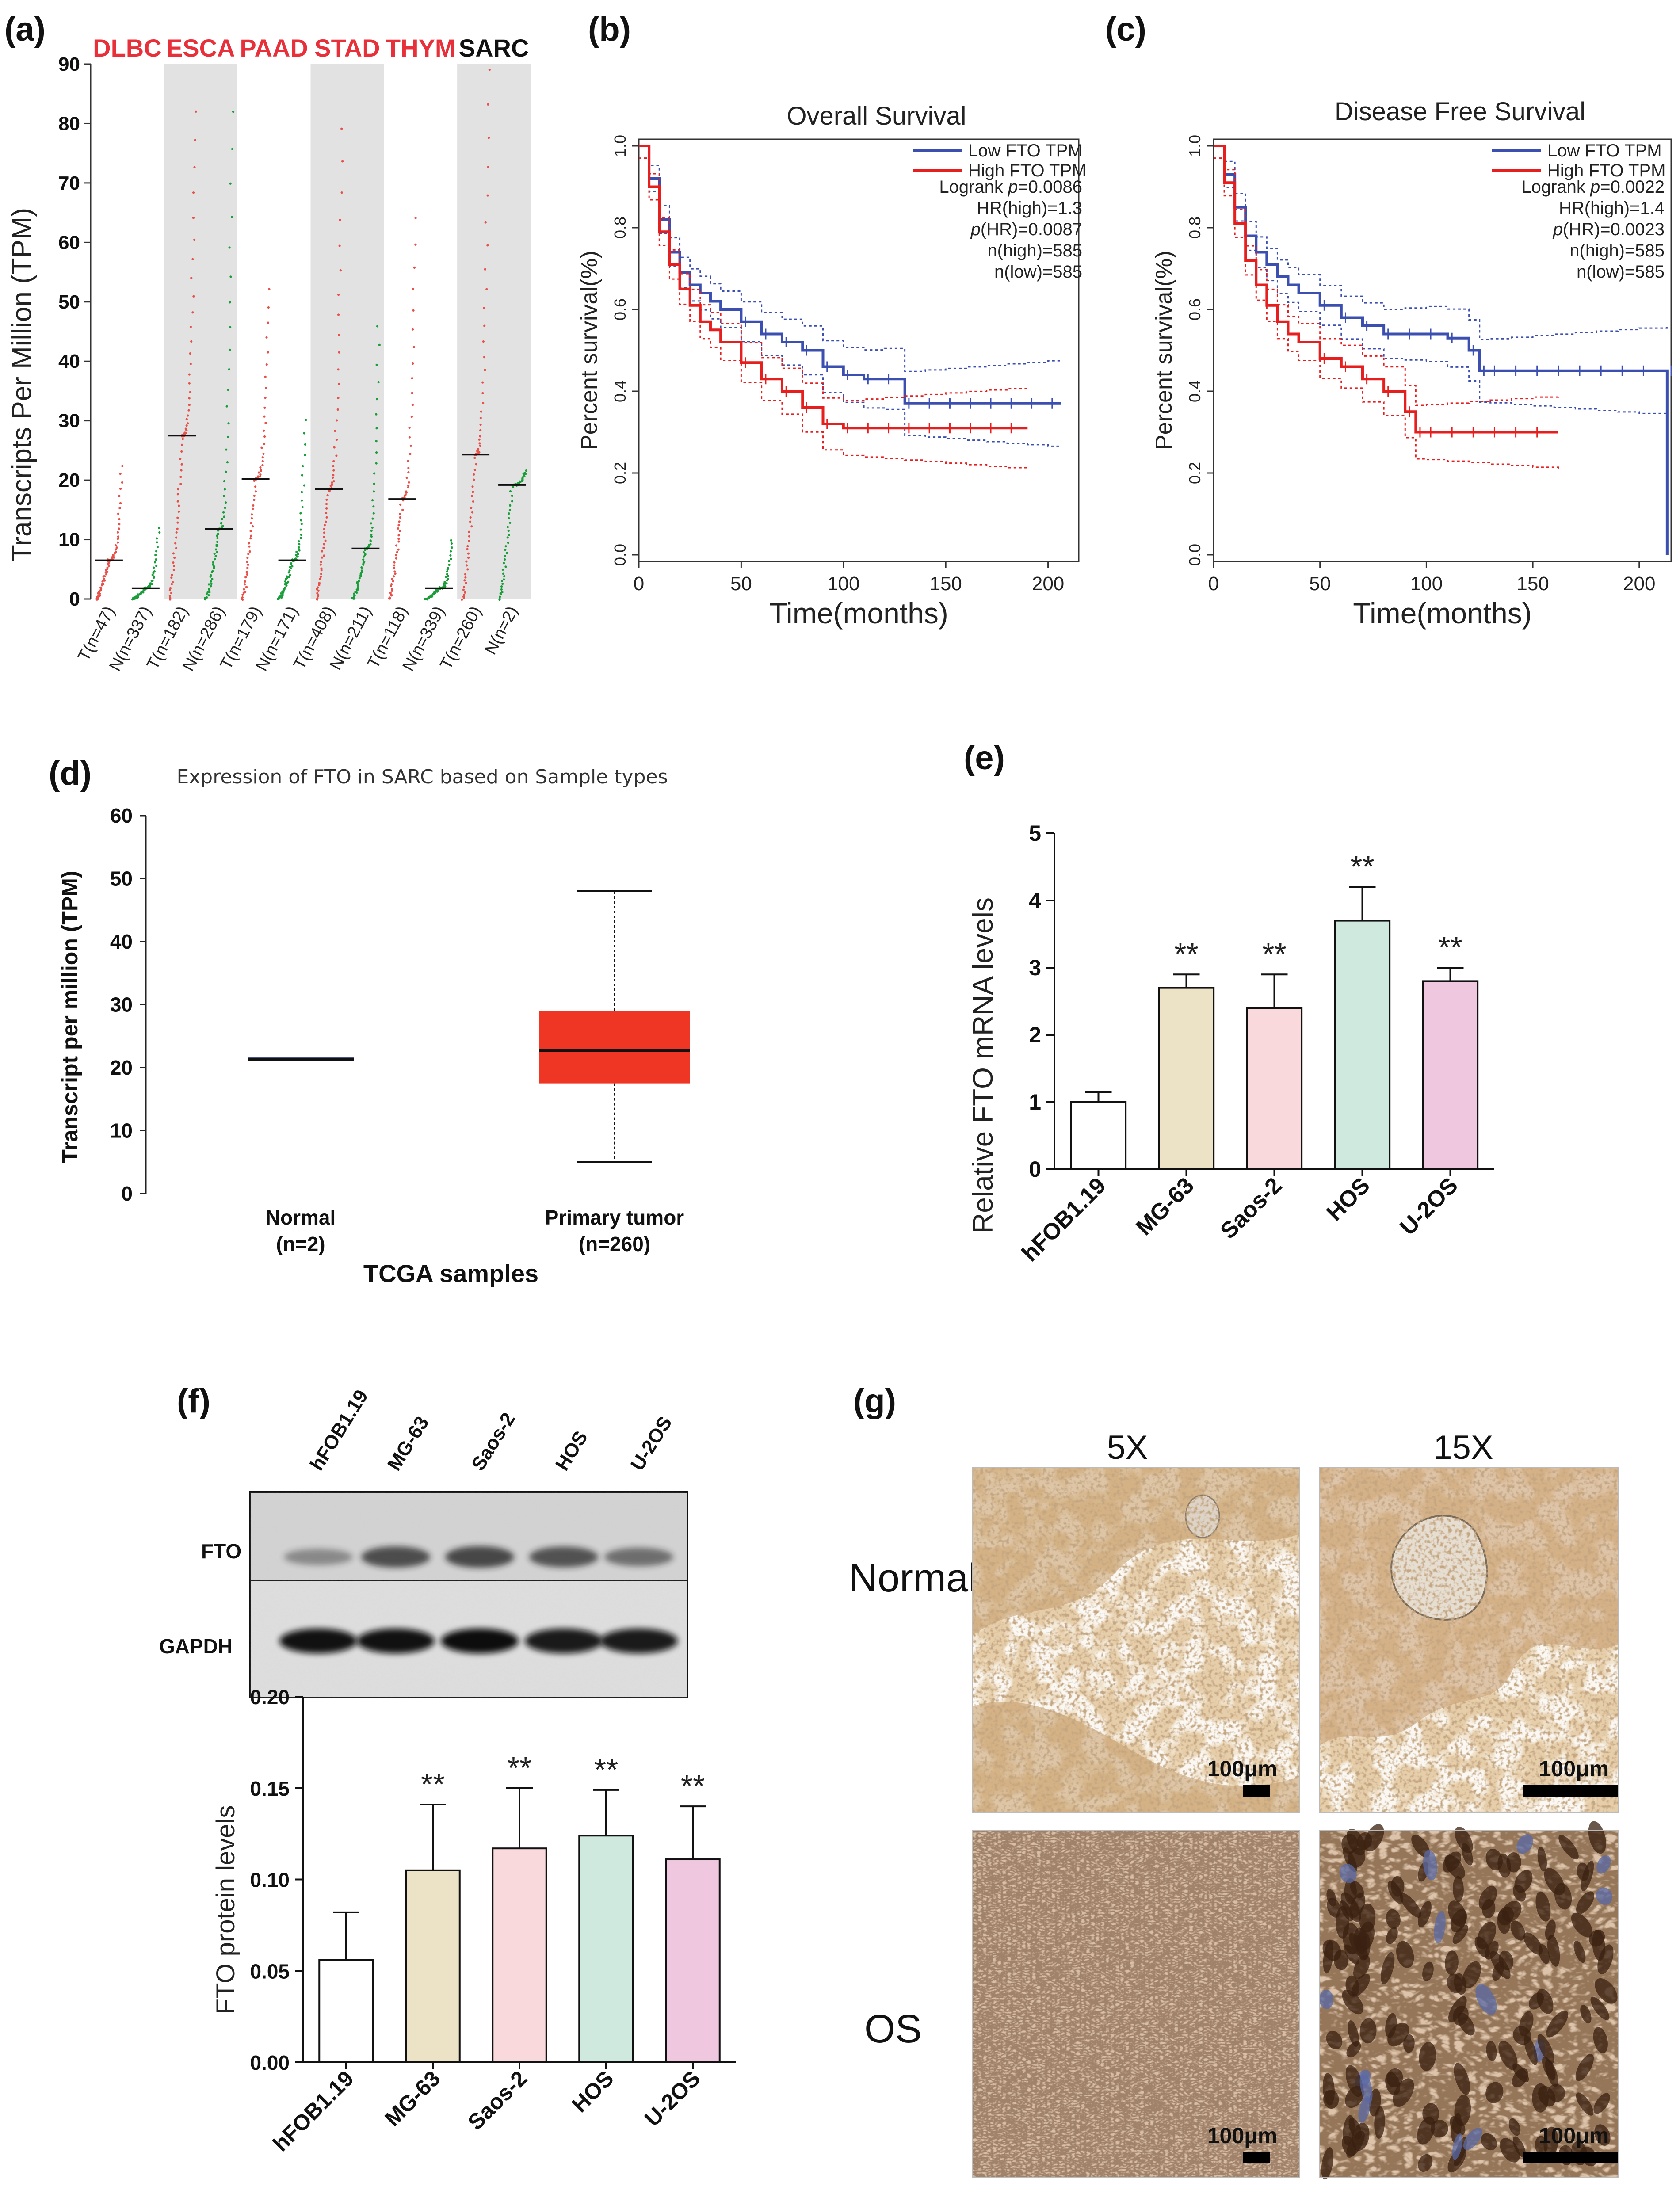 The height and width of the screenshot is (2194, 1680). Describe the element at coordinates (1125, 30) in the screenshot. I see `panel-label-c: (c)` at that location.